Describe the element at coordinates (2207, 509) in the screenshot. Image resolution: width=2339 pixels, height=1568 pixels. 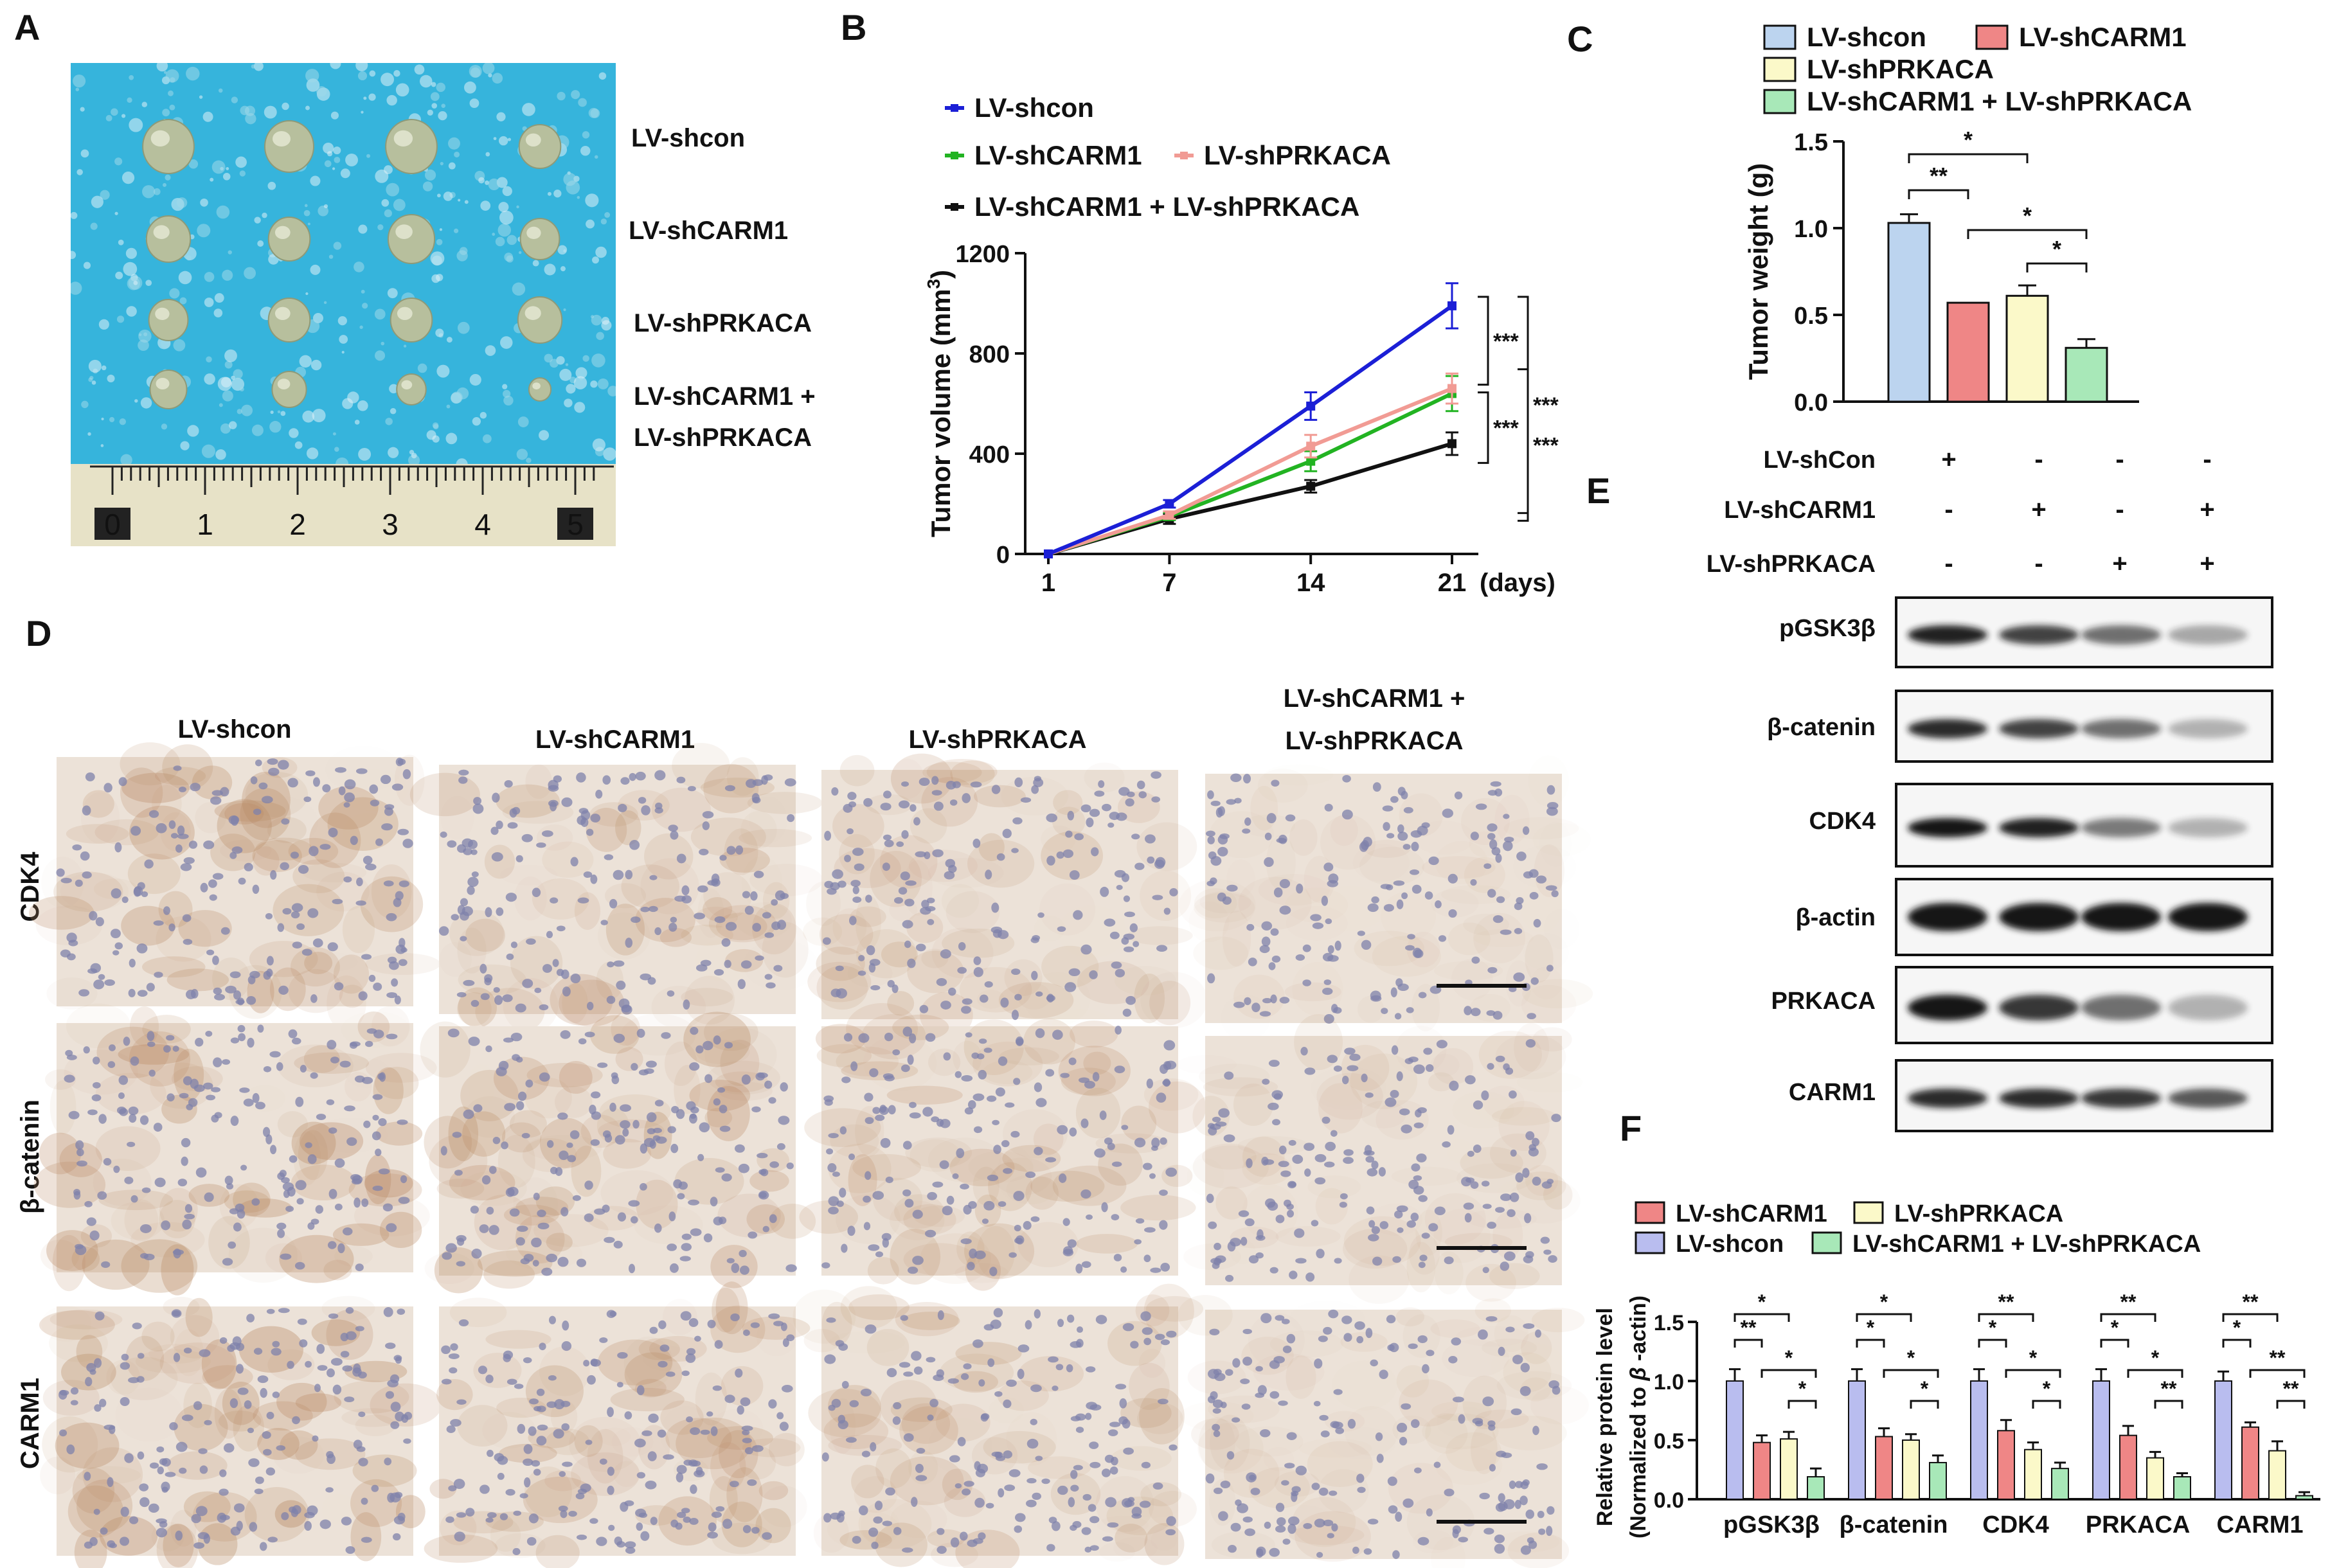
I see `sign: +` at that location.